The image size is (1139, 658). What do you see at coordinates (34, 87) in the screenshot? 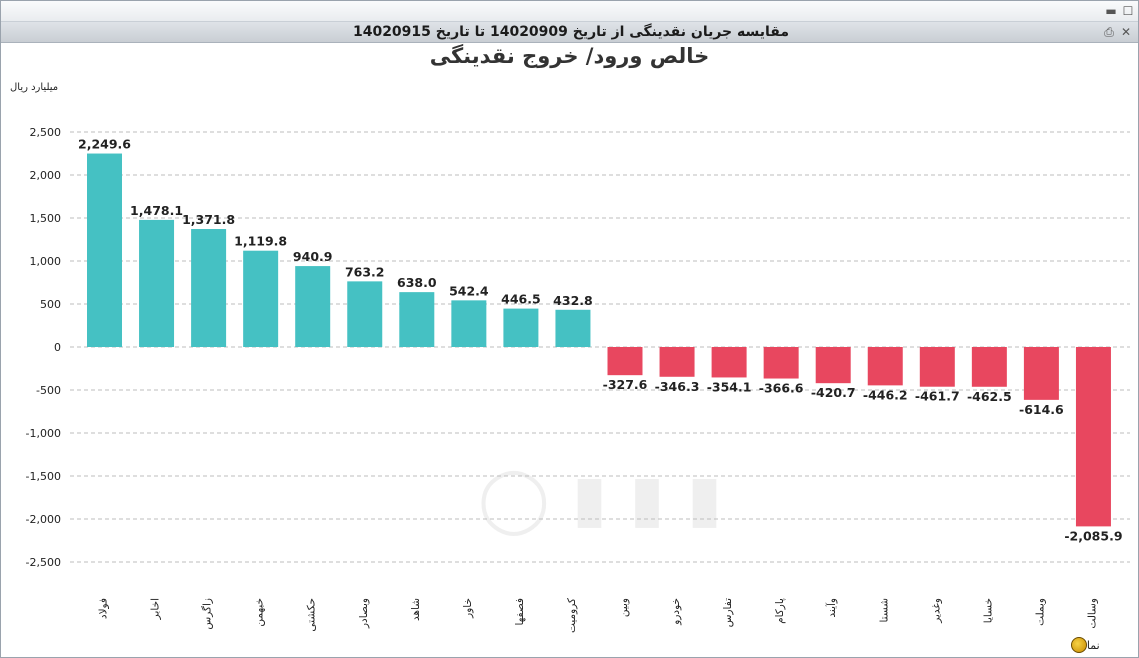
I see `y-axis-unit-label: میلیارد ریال` at bounding box center [34, 87].